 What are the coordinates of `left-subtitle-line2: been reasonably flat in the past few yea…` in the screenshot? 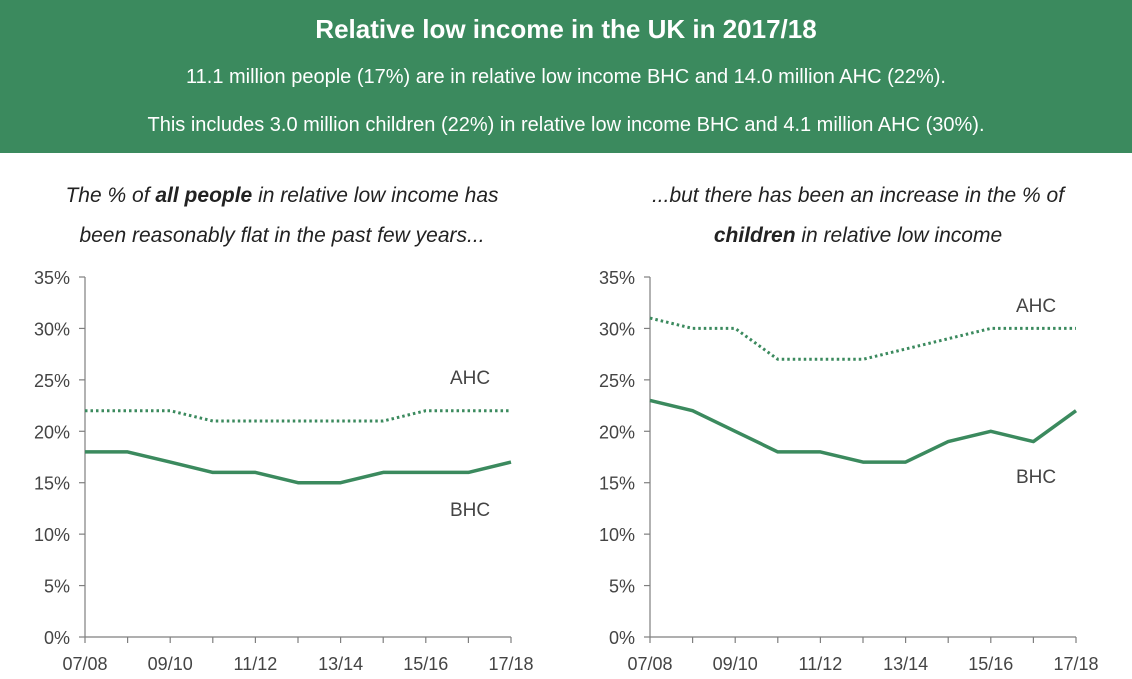 It's located at (282, 235).